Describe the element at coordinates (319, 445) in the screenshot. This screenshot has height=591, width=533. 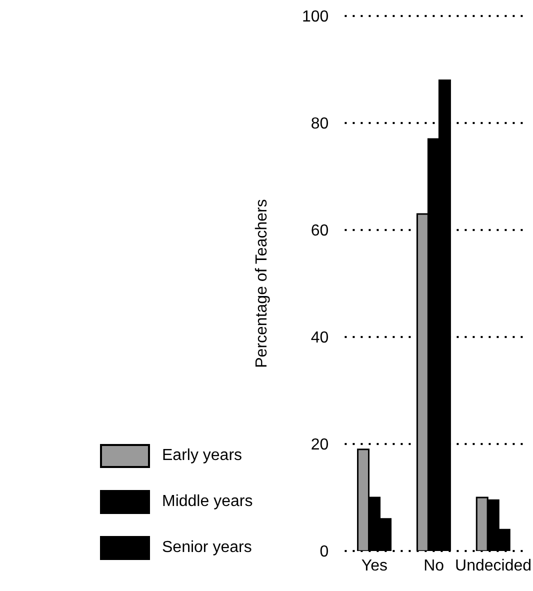
I see `y-tick-label: 20` at that location.